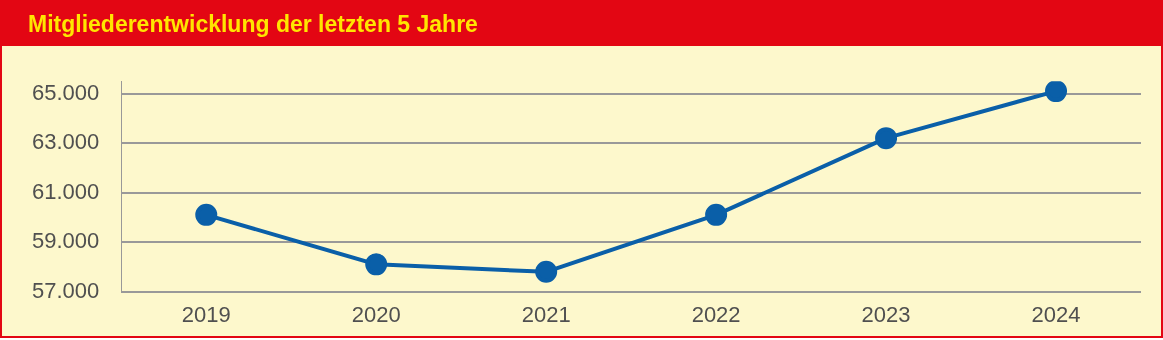 This screenshot has height=340, width=1163. Describe the element at coordinates (253, 24) in the screenshot. I see `chart-title: Mitgliederentwicklung der letzten 5 Jahre` at that location.